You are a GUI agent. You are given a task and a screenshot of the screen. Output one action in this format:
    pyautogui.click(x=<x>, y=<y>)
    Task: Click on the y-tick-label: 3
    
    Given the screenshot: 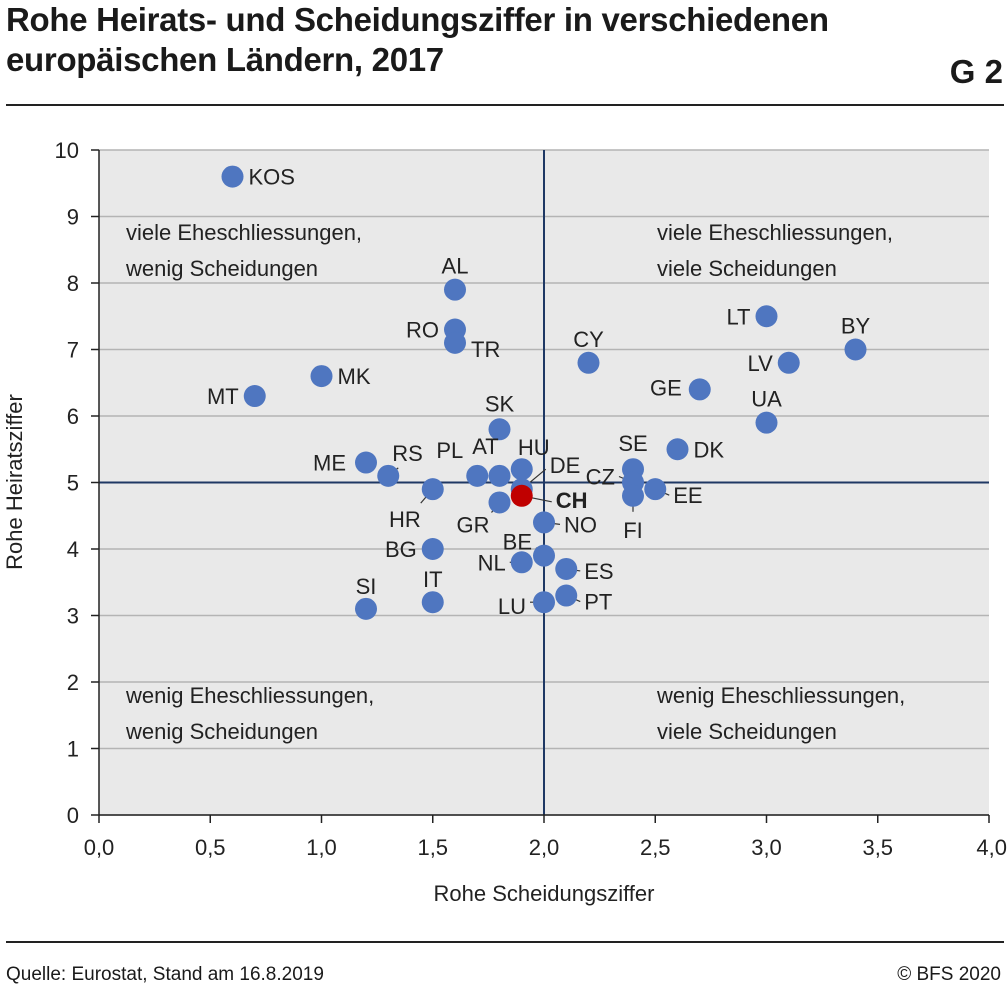 What is the action you would take?
    pyautogui.click(x=73, y=616)
    